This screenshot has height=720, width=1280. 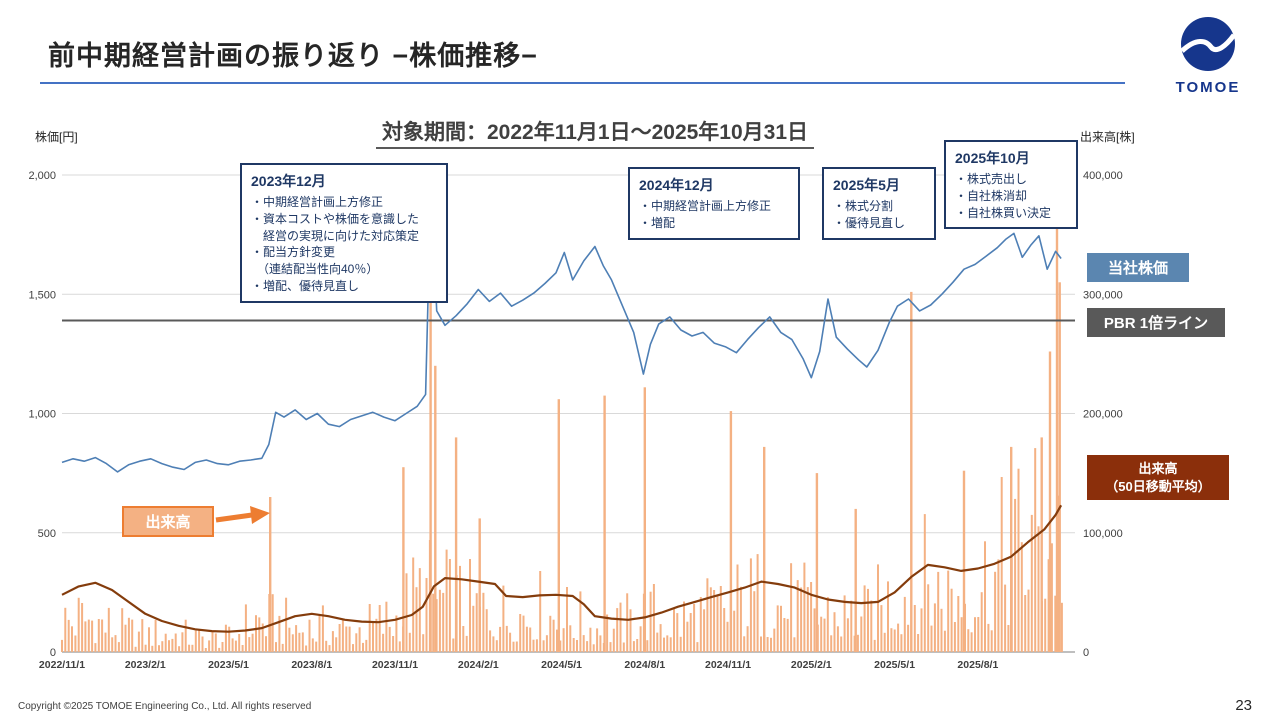 What do you see at coordinates (1103, 295) in the screenshot?
I see `y-right-tick: 300,000` at bounding box center [1103, 295].